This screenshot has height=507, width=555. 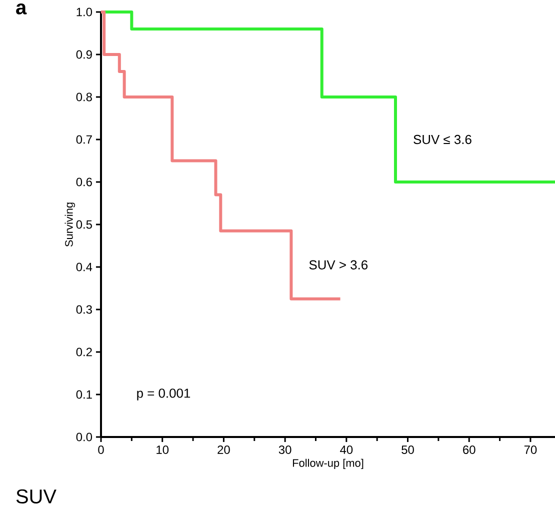 What do you see at coordinates (84, 437) in the screenshot?
I see `y-tick-label: 0.0` at bounding box center [84, 437].